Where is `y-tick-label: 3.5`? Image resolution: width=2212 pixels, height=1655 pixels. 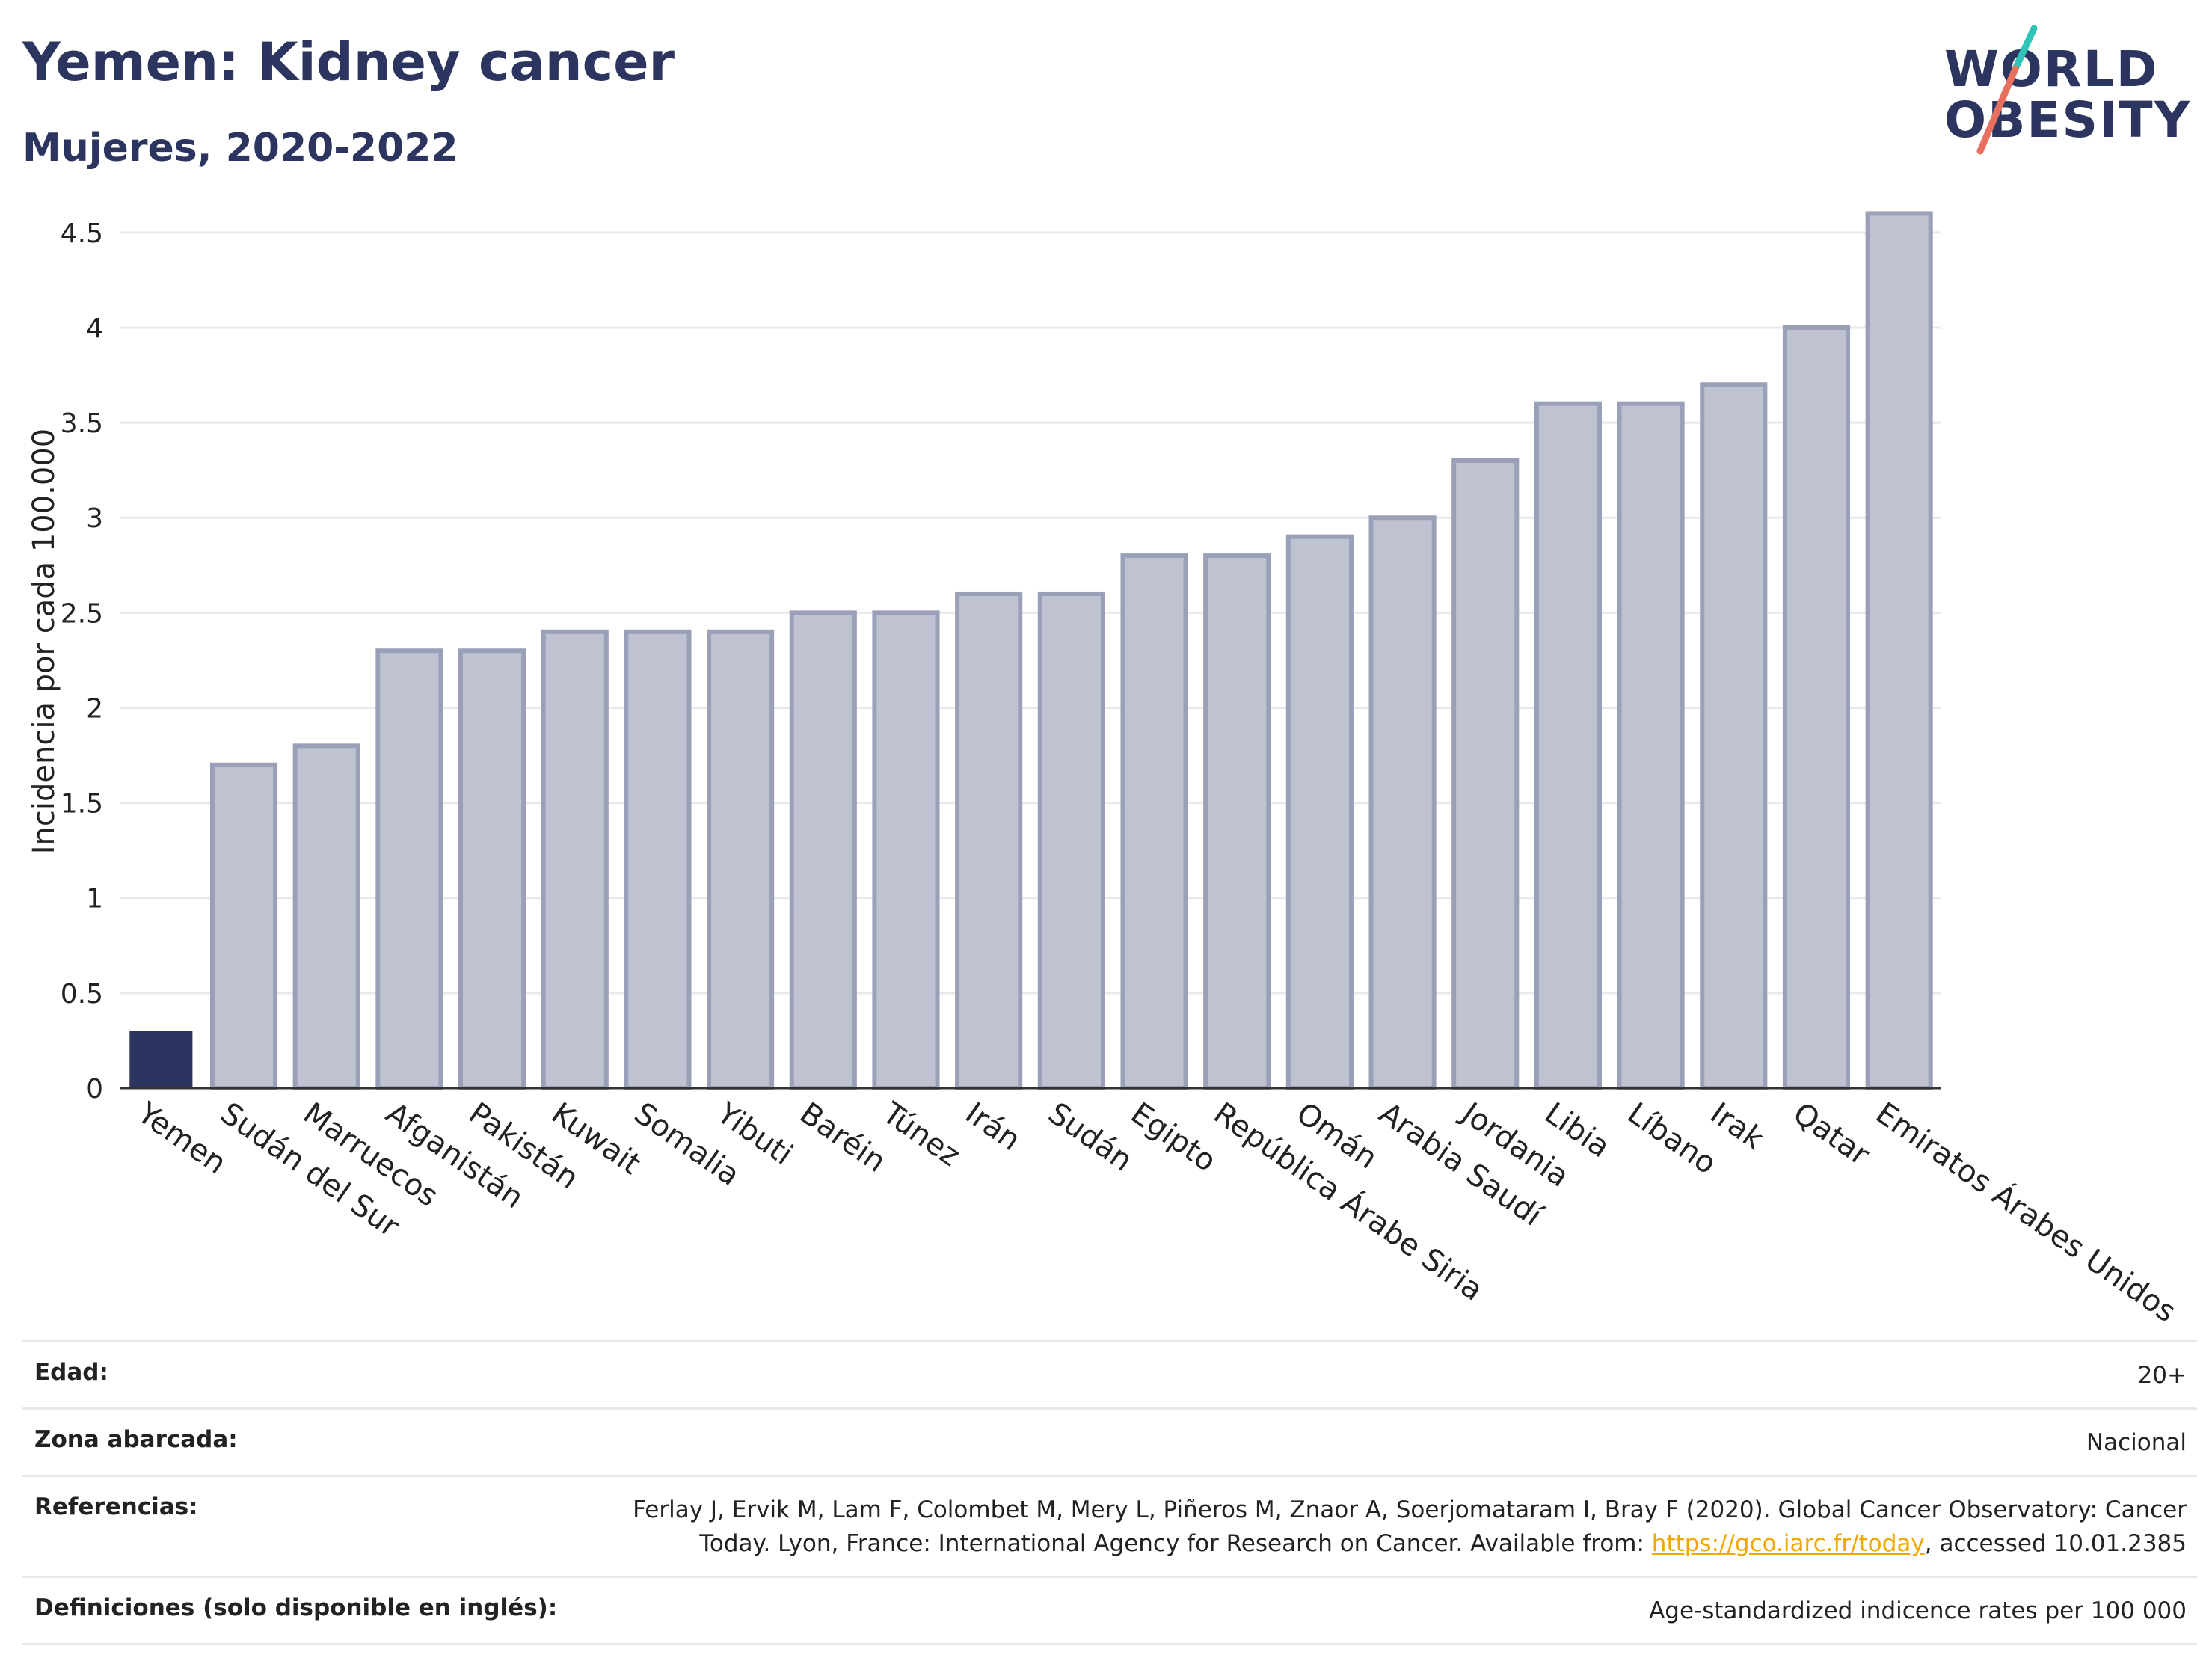 y-tick-label: 3.5 is located at coordinates (82, 423).